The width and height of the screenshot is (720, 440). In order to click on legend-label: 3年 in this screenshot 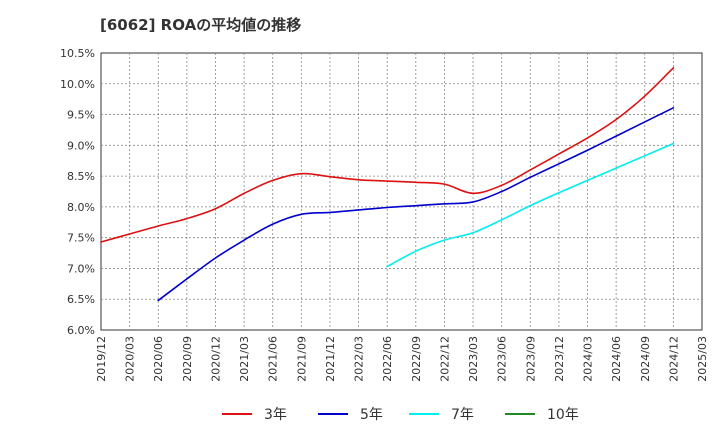, I will do `click(275, 415)`.